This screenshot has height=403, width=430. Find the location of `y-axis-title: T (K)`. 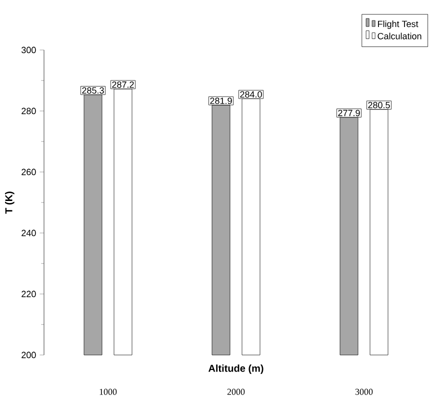

y-axis-title: T (K) is located at coordinates (9, 203).